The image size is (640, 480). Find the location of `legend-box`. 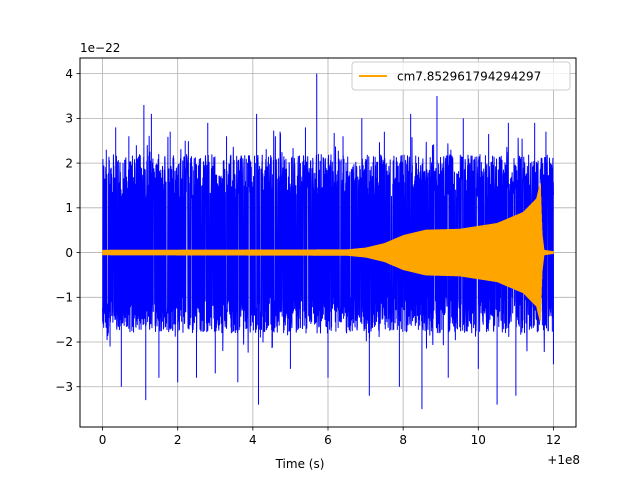

legend-box is located at coordinates (461, 76).